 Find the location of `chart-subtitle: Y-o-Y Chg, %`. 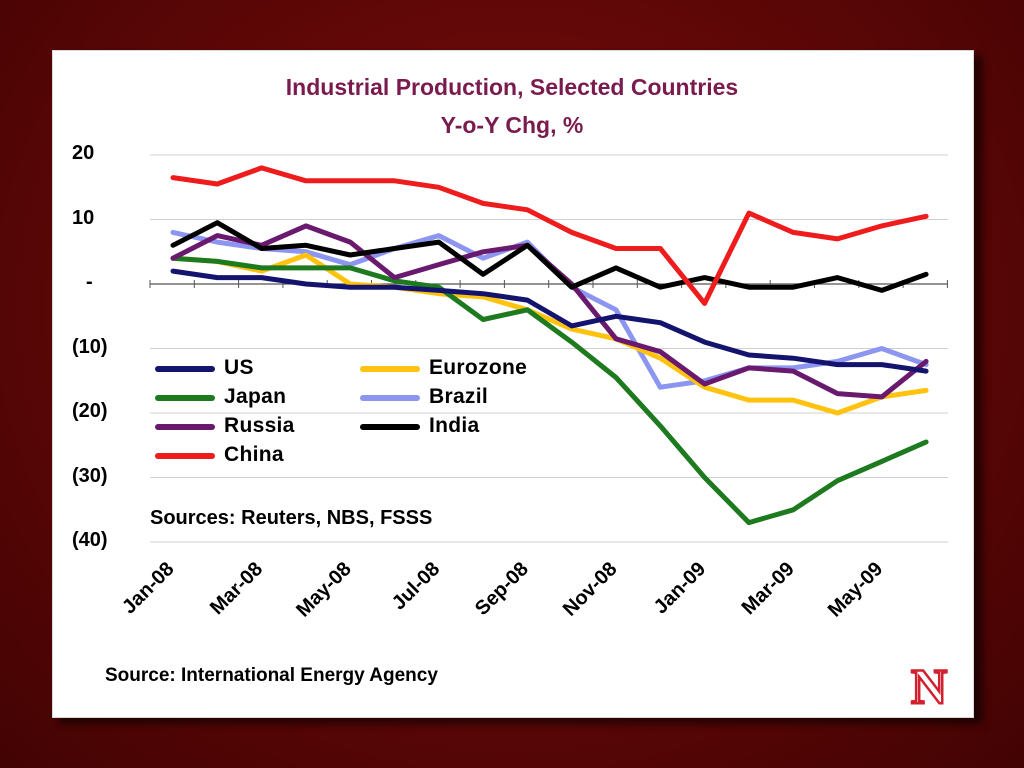

chart-subtitle: Y-o-Y Chg, % is located at coordinates (512, 125).